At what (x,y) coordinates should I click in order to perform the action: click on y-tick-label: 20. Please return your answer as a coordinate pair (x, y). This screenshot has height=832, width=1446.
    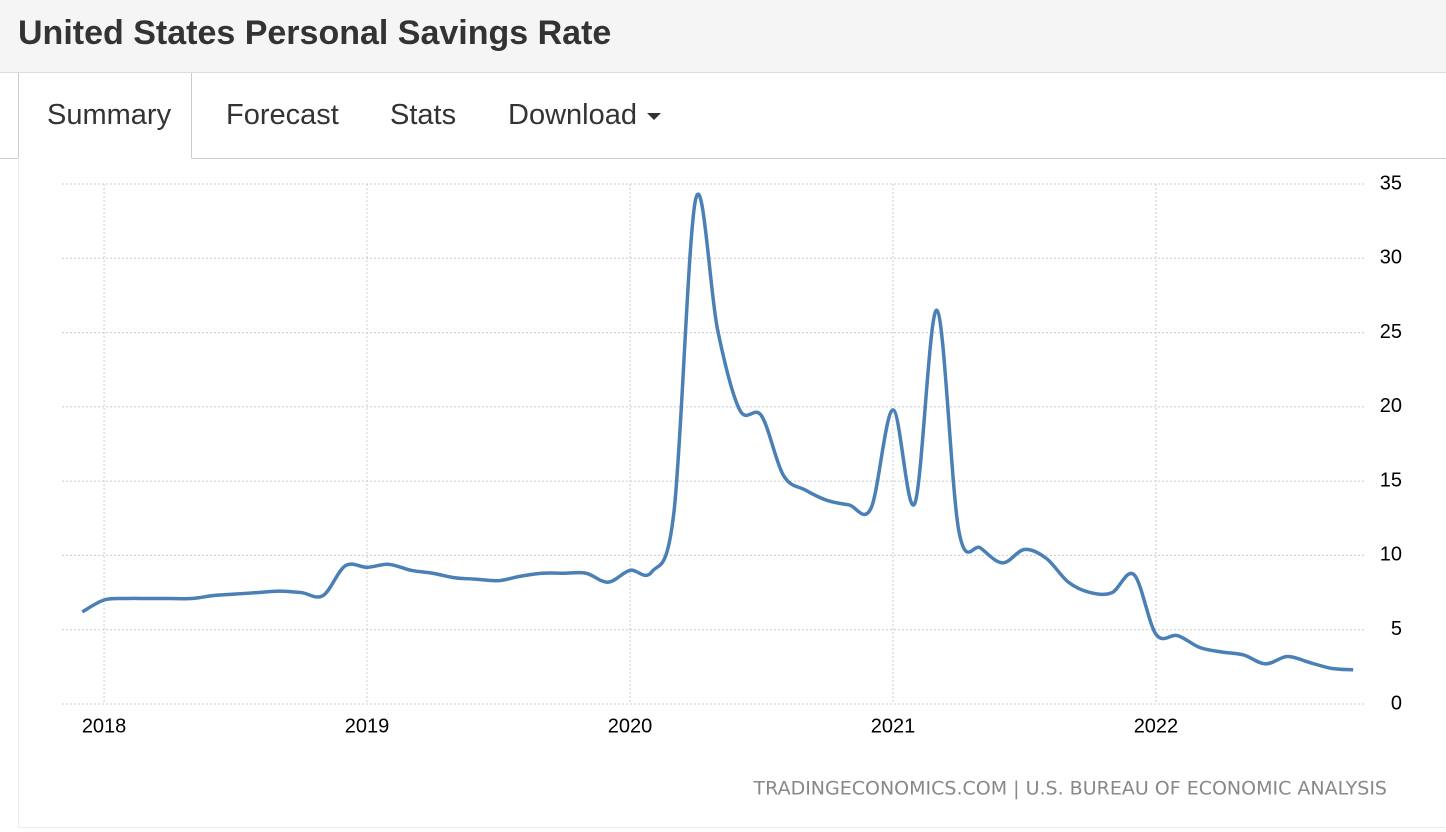
    Looking at the image, I should click on (1391, 406).